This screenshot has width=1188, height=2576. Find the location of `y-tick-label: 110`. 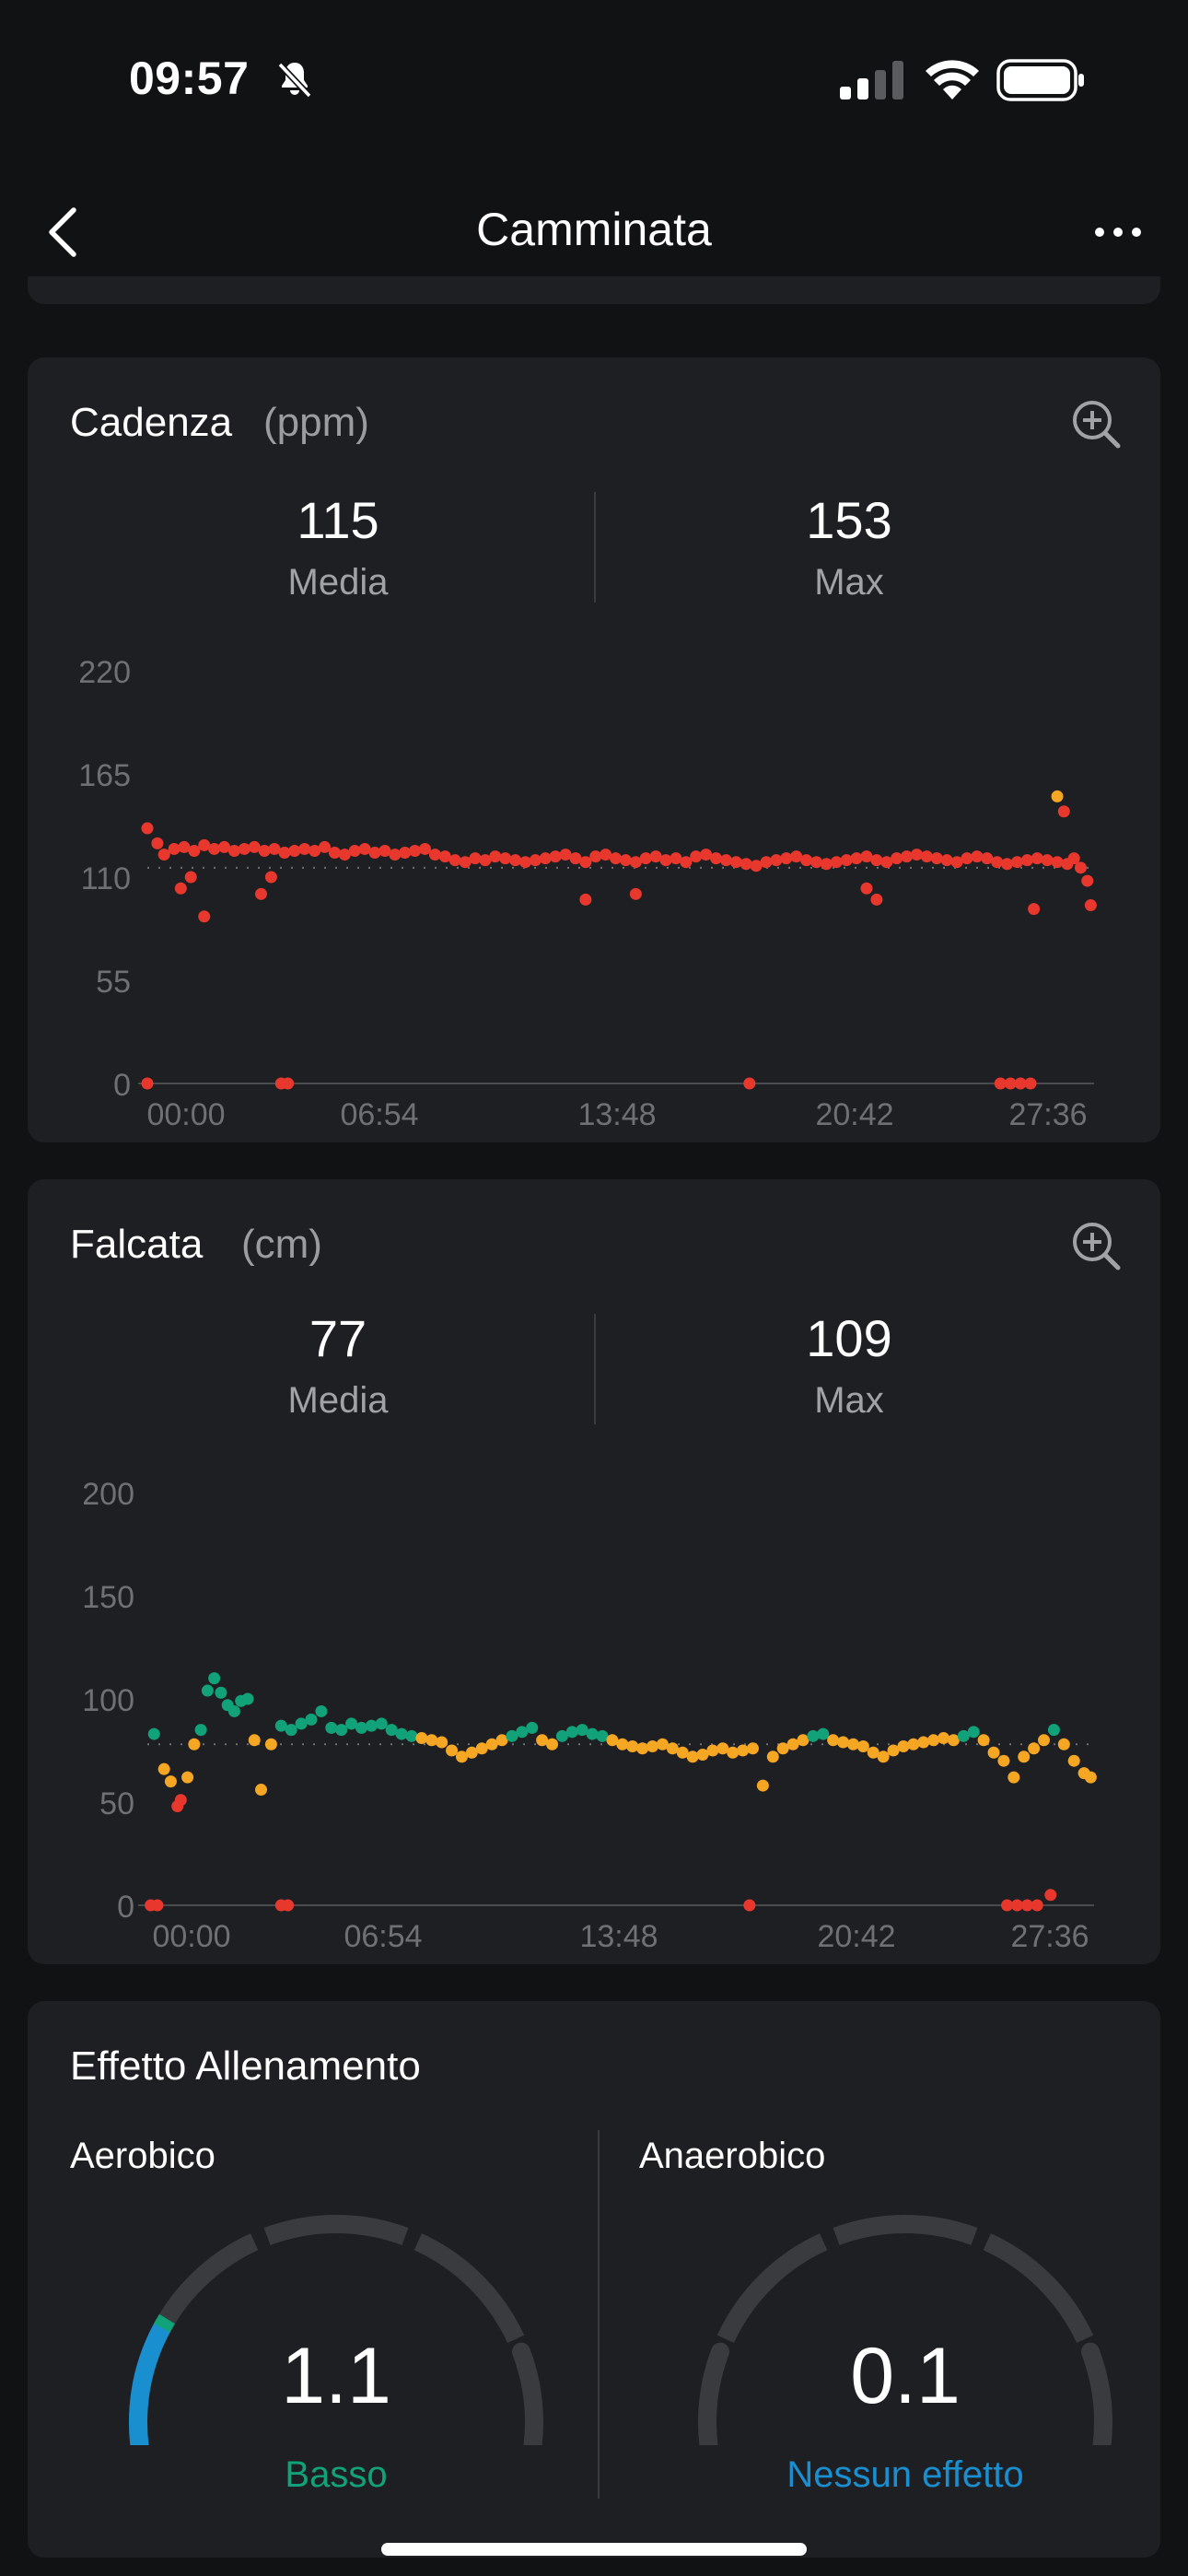

y-tick-label: 110 is located at coordinates (106, 878).